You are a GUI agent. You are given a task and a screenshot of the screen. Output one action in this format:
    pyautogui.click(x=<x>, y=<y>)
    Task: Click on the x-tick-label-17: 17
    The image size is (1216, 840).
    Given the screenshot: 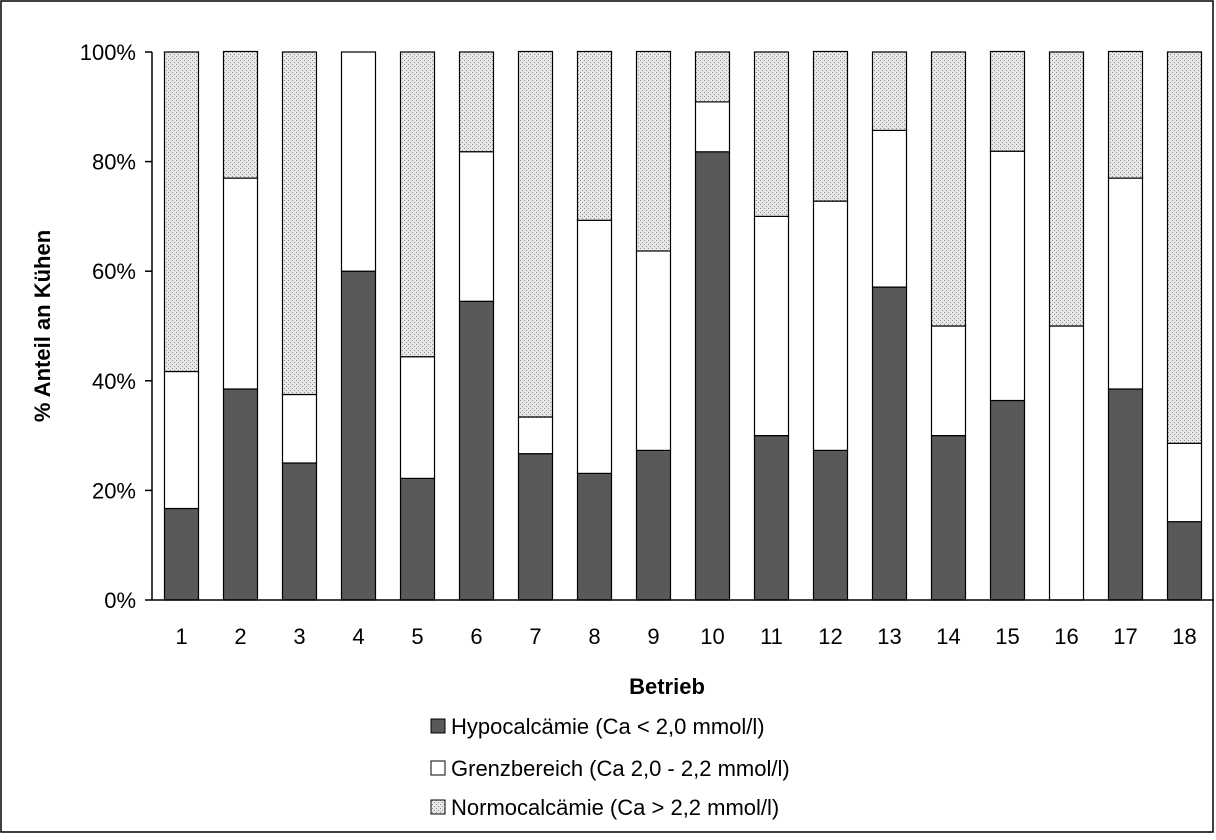 What is the action you would take?
    pyautogui.click(x=1125, y=636)
    